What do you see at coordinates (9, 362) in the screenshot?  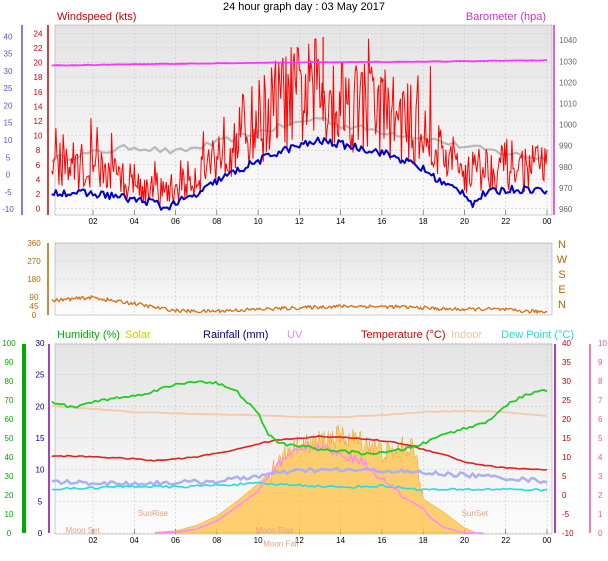 I see `humidity-tick: 90` at bounding box center [9, 362].